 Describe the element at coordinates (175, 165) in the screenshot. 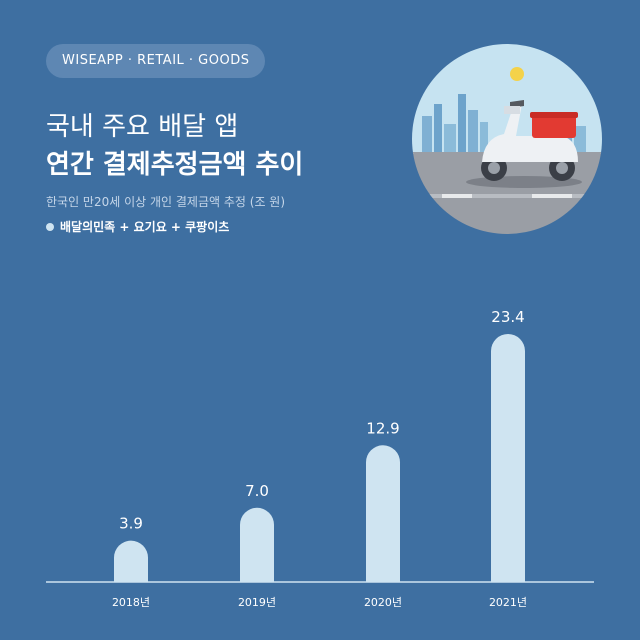

I see `title-line-2: 연간 결제추정금액 추이` at that location.